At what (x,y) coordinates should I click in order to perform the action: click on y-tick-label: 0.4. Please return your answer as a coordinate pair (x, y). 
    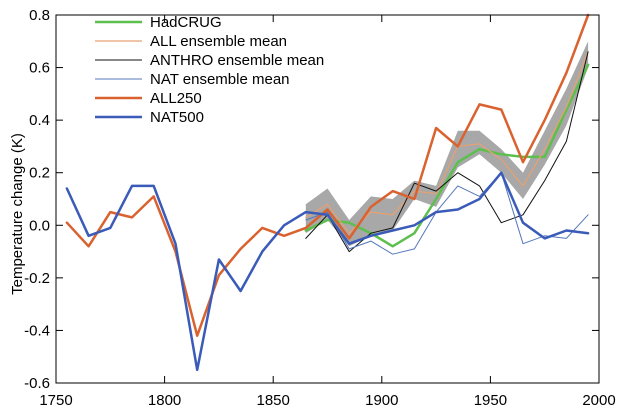
    Looking at the image, I should click on (39, 120).